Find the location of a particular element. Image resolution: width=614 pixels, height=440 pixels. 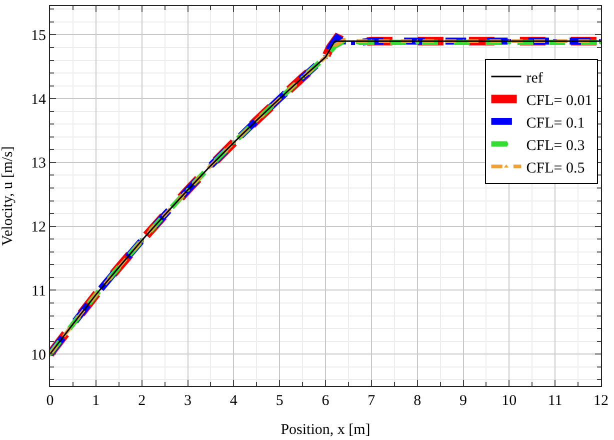

y-tick-label: 12 is located at coordinates (38, 228).